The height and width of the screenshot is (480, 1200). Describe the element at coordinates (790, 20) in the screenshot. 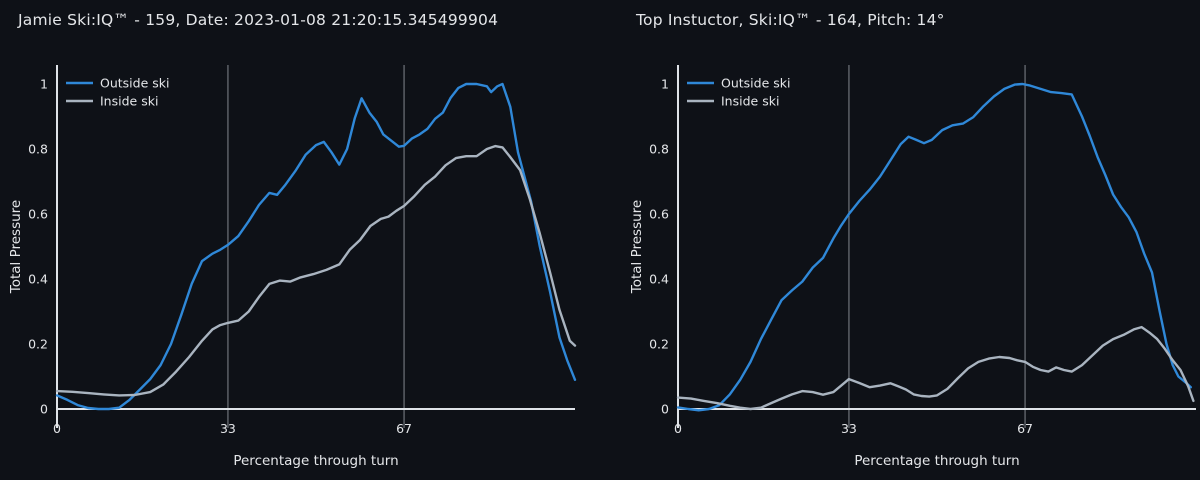

I see `chart-title-top-instructor: Top Instuctor, Ski:IQ™ - 164, Pitch: 14°` at that location.